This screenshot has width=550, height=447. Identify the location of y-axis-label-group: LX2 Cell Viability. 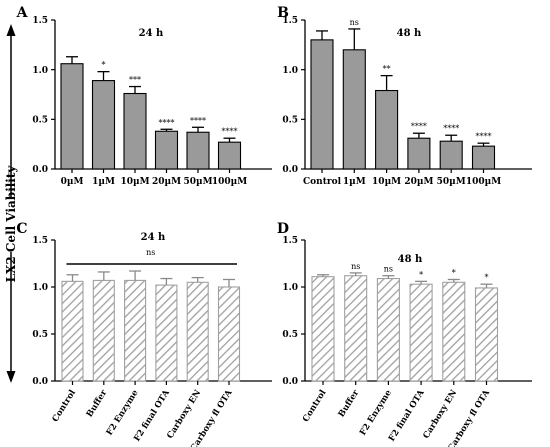
(11, 203).